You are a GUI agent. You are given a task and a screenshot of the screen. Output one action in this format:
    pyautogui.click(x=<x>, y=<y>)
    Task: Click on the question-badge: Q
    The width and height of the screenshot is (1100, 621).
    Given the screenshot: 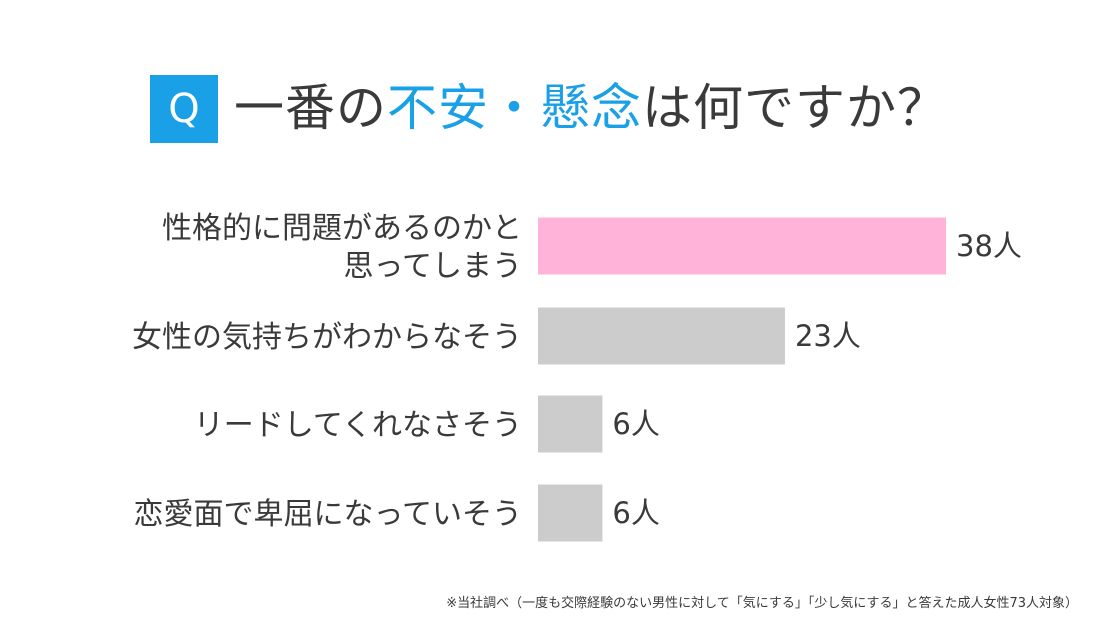 What is the action you would take?
    pyautogui.click(x=184, y=109)
    